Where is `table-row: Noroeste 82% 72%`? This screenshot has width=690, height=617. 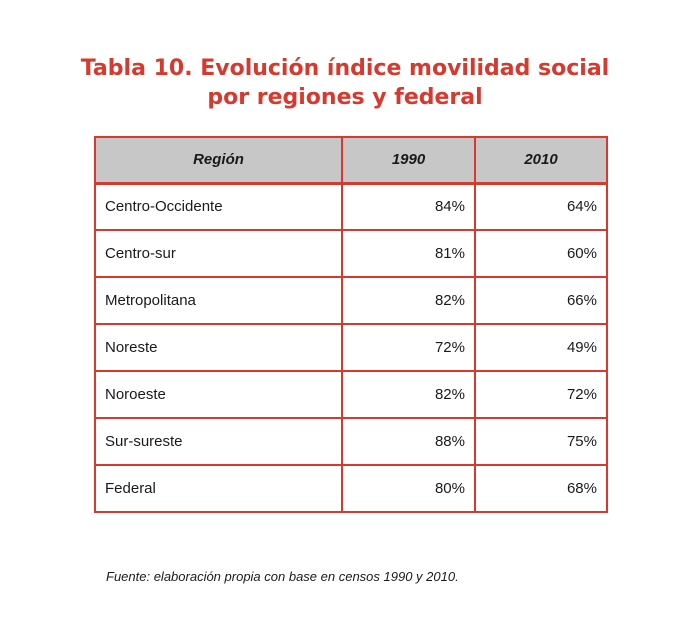 table-row: Noroeste 82% 72% is located at coordinates (351, 394).